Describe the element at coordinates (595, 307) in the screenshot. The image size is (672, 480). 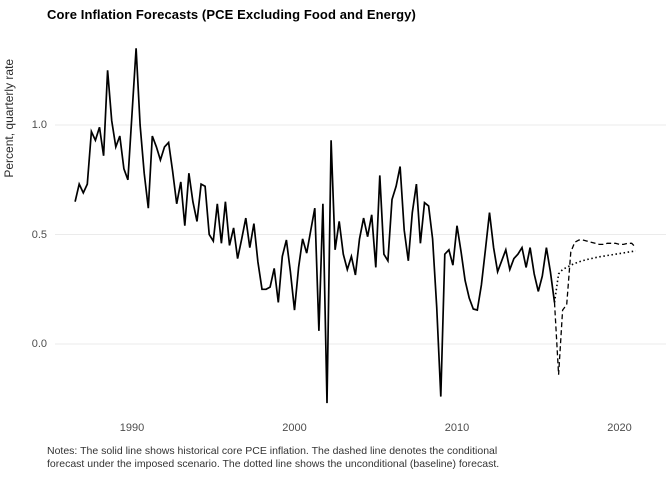
I see `conditional-forecast-line` at that location.